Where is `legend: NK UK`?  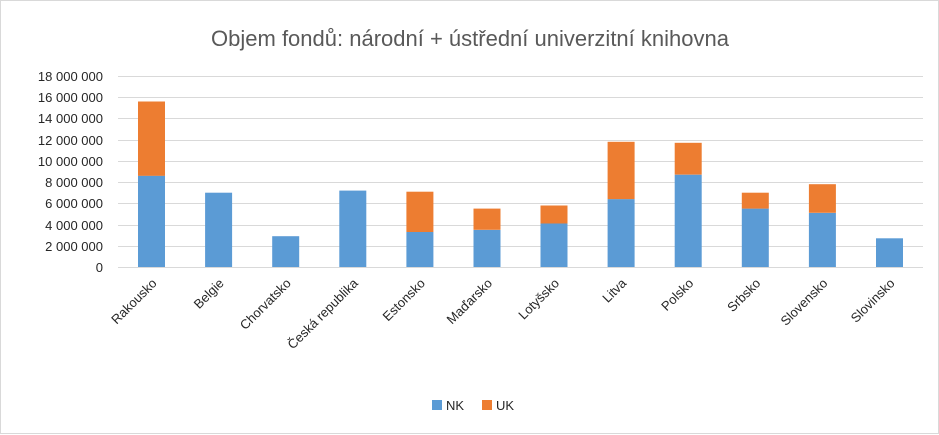
legend: NK UK is located at coordinates (473, 405).